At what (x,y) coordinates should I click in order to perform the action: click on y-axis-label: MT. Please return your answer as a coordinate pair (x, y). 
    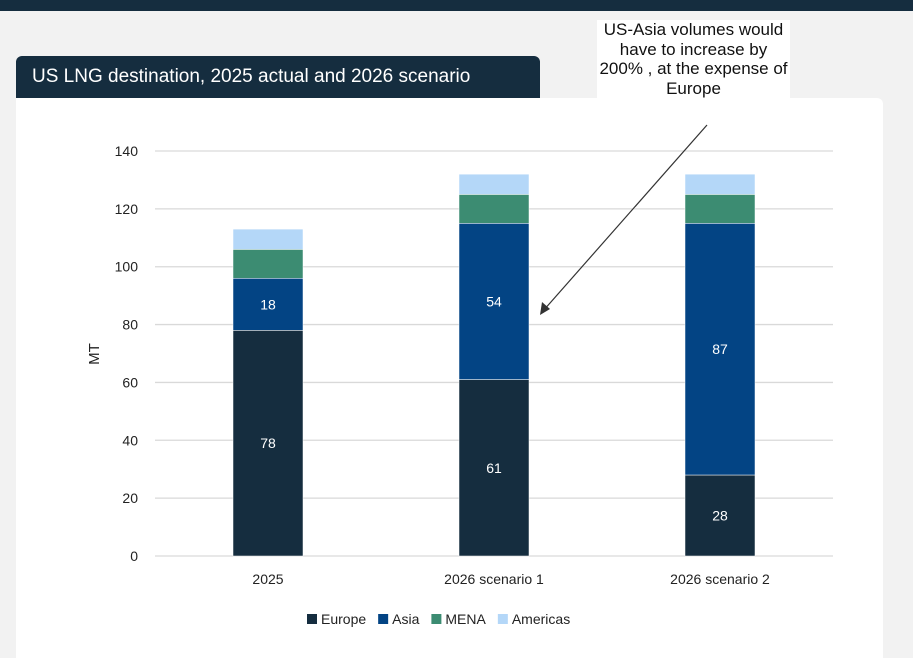
    Looking at the image, I should click on (94, 354).